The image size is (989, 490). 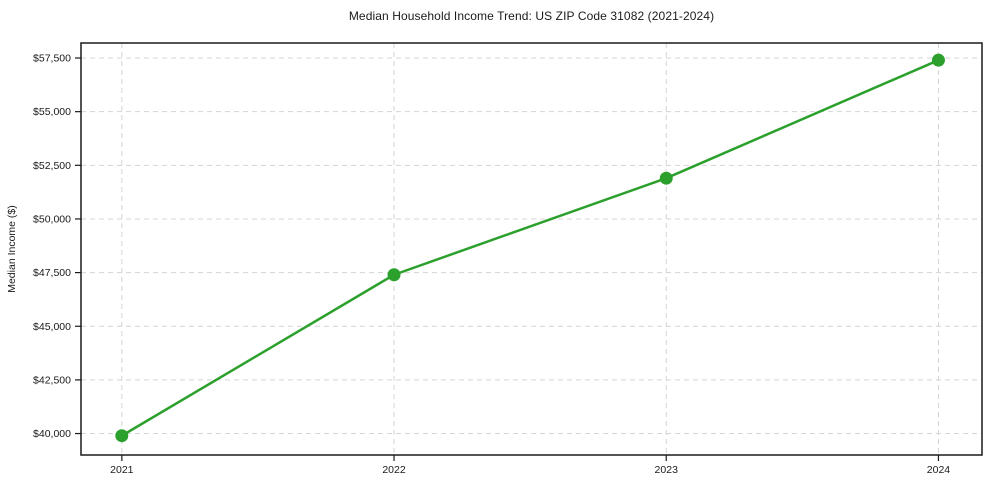 What do you see at coordinates (52, 166) in the screenshot?
I see `y-tick-label: $52,500` at bounding box center [52, 166].